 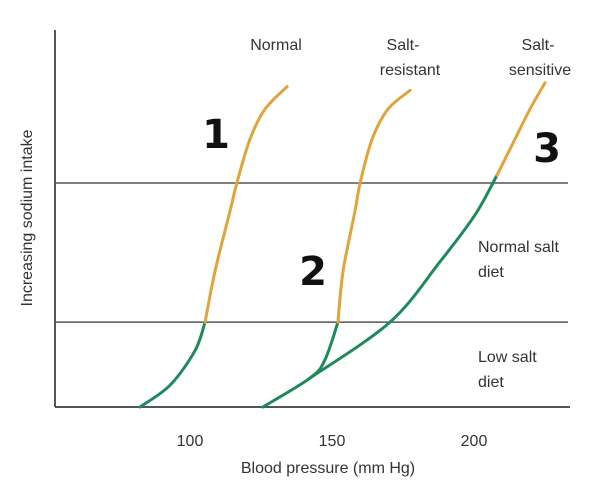 I want to click on x-tick-label: 200, so click(x=474, y=441).